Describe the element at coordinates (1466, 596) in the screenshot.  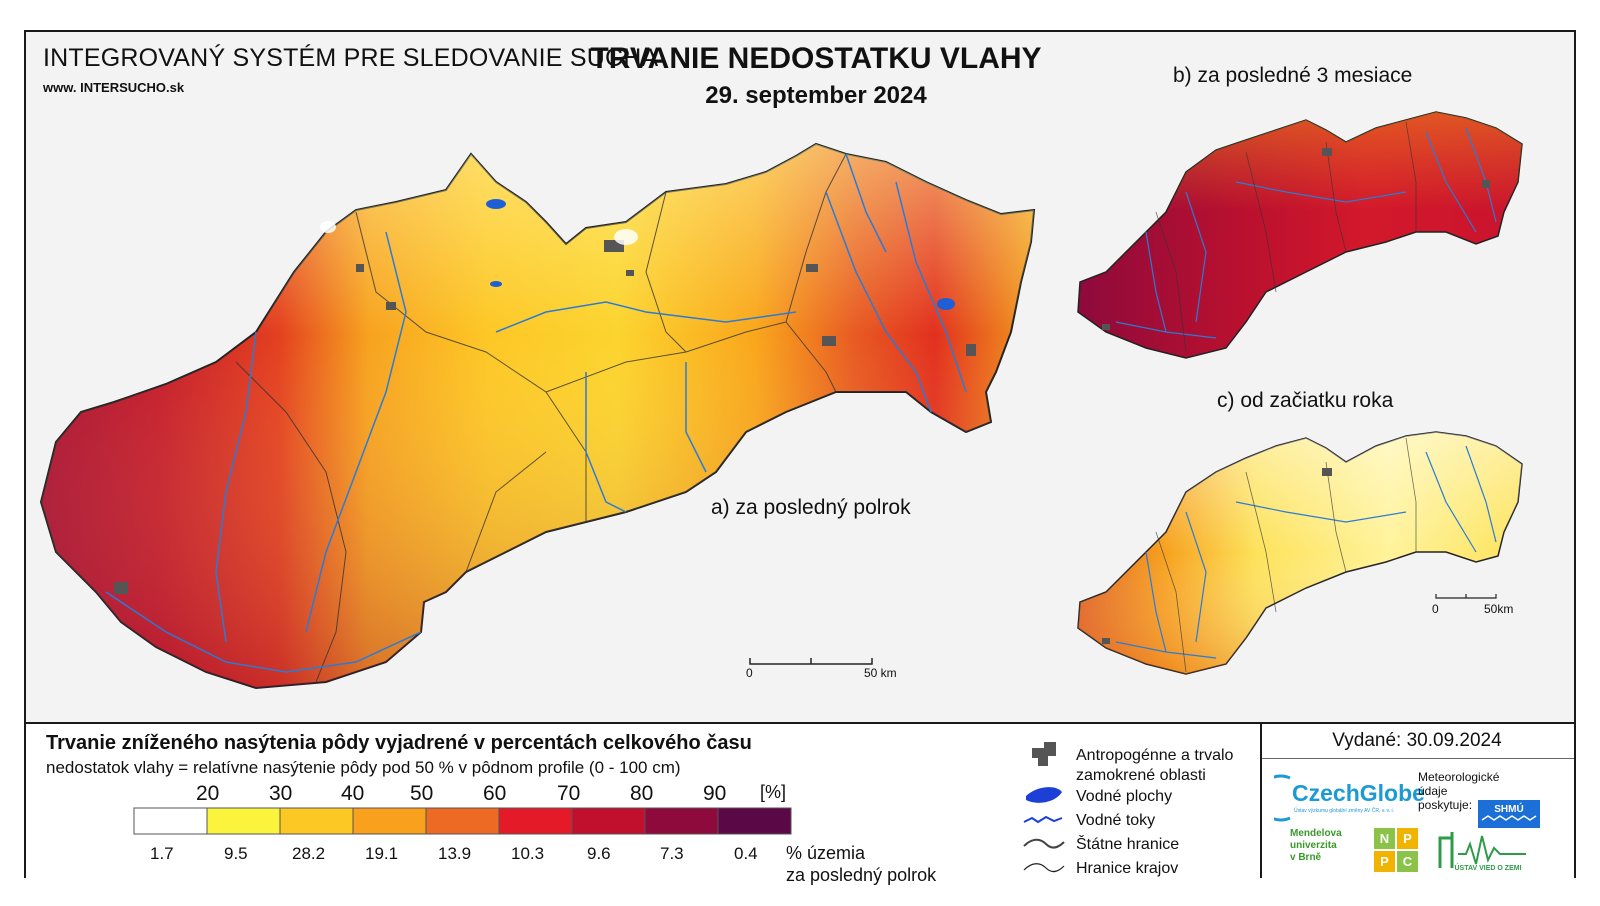
I see `scale-bar-small` at that location.